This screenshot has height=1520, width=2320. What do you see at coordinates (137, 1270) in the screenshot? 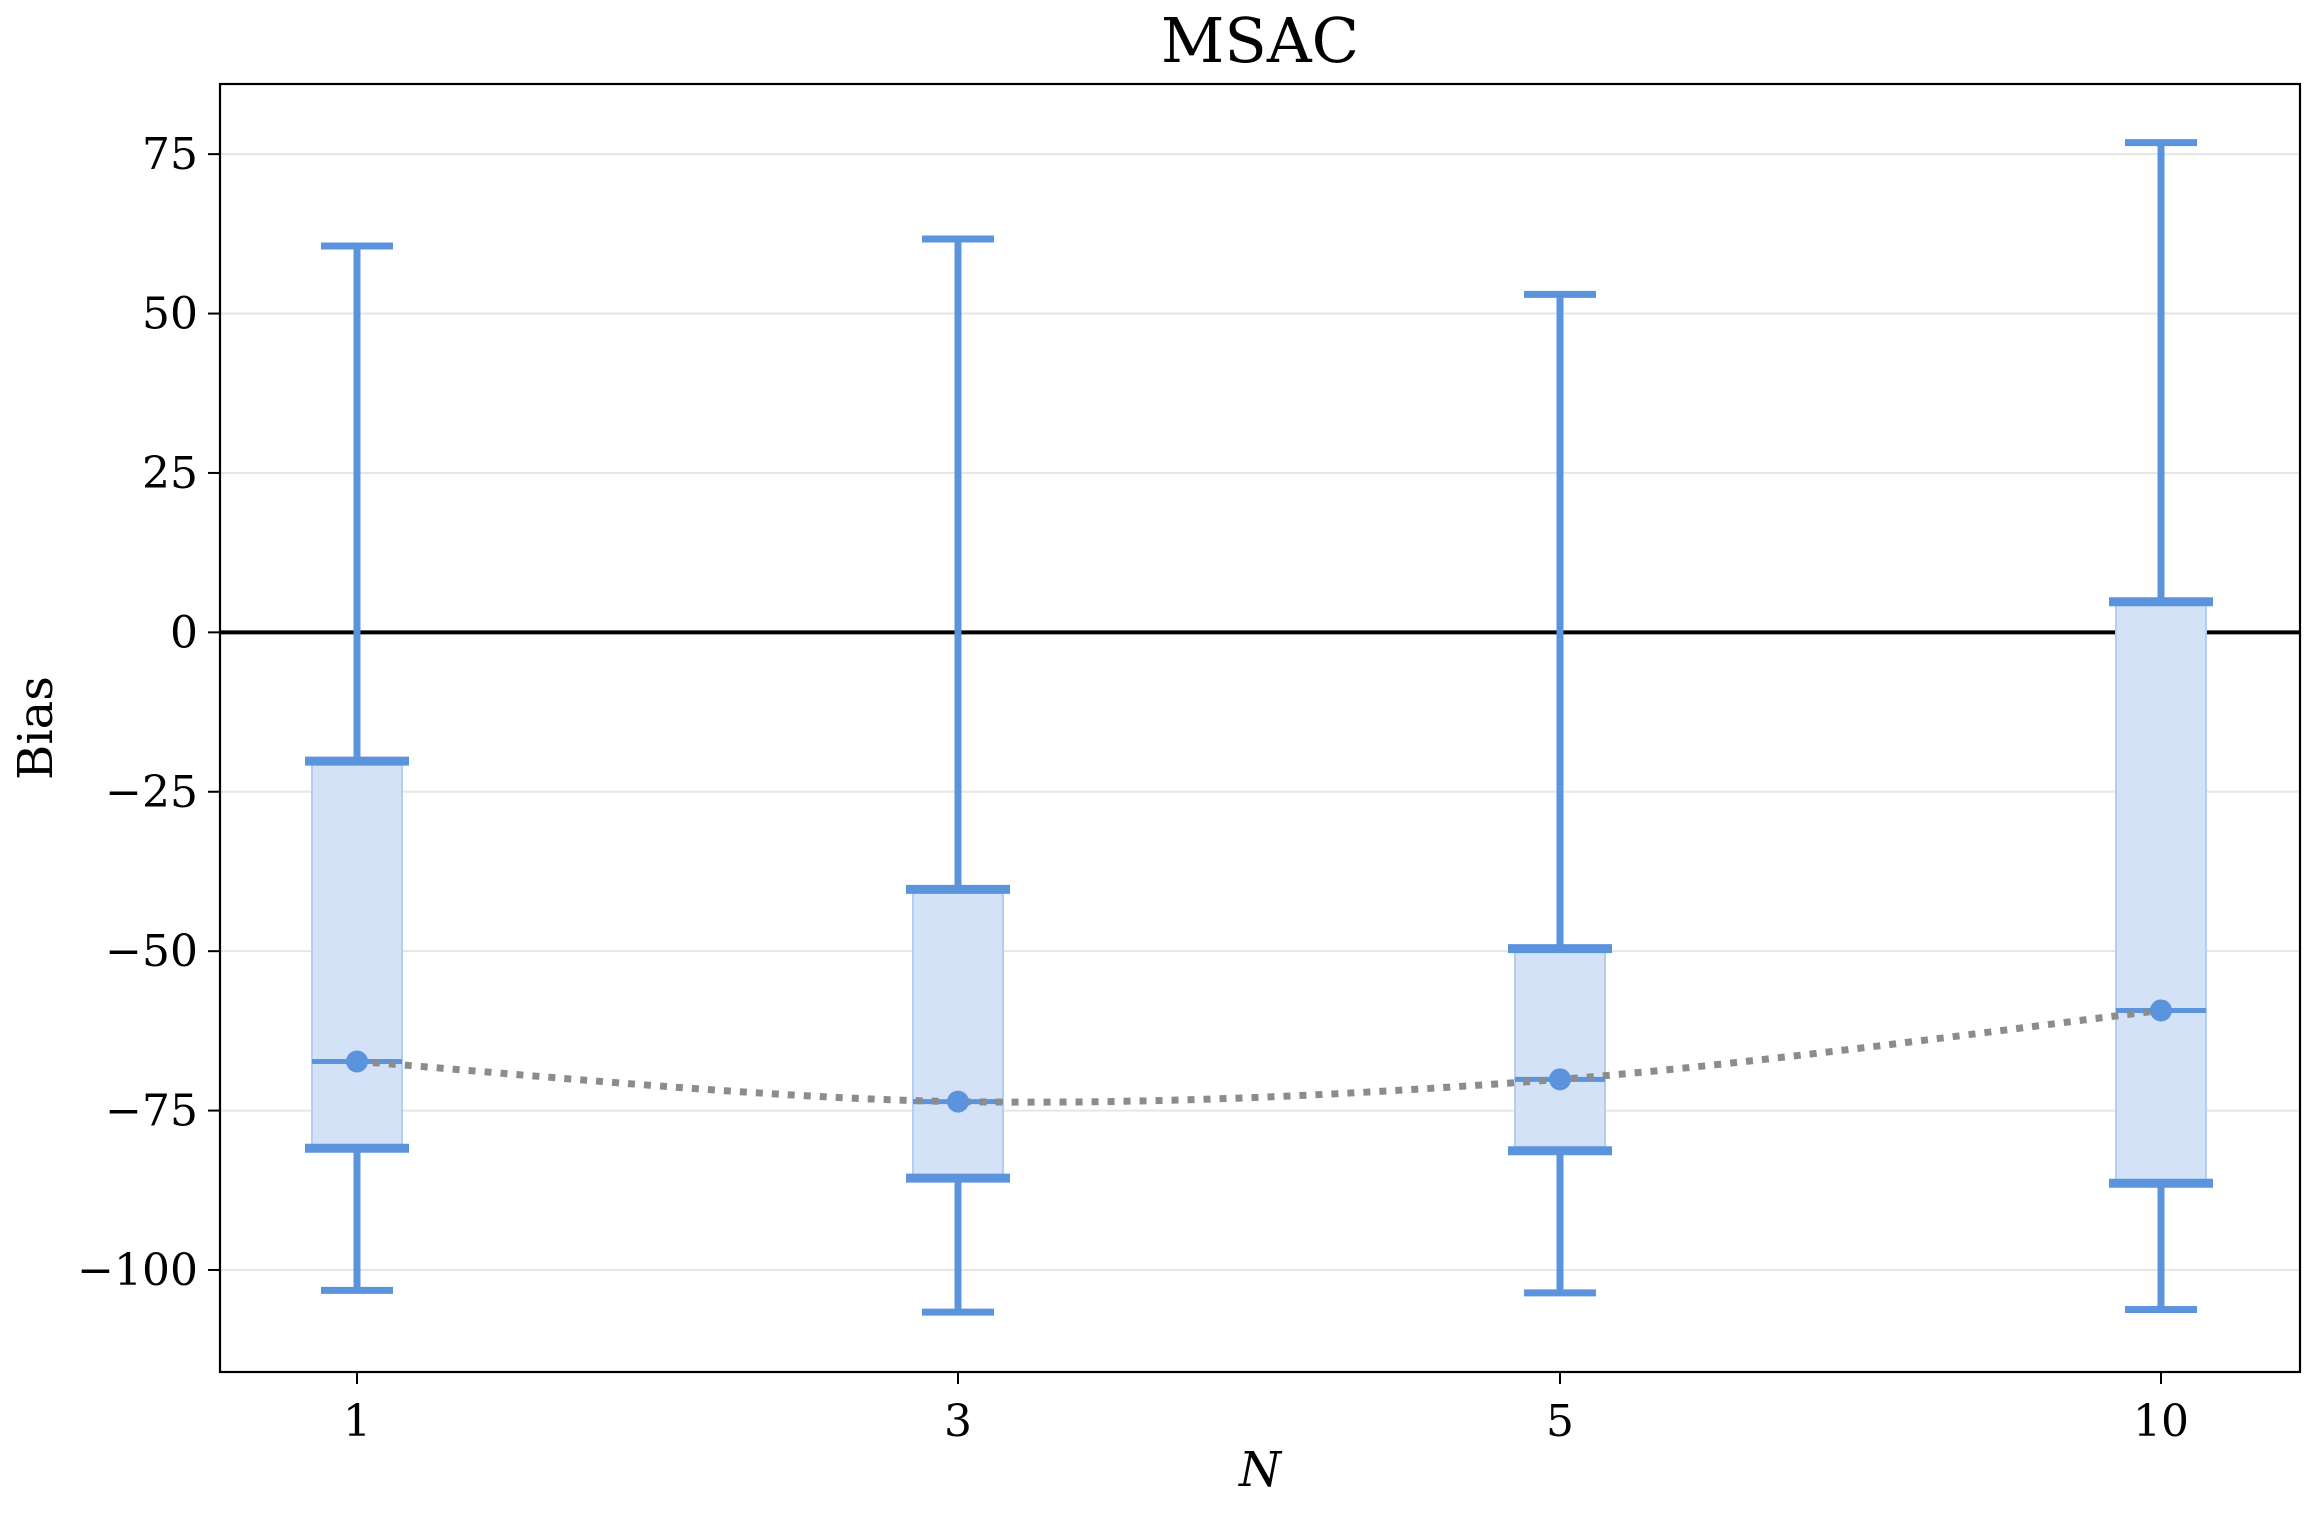
I see `y-tick-label: −100` at bounding box center [137, 1270].